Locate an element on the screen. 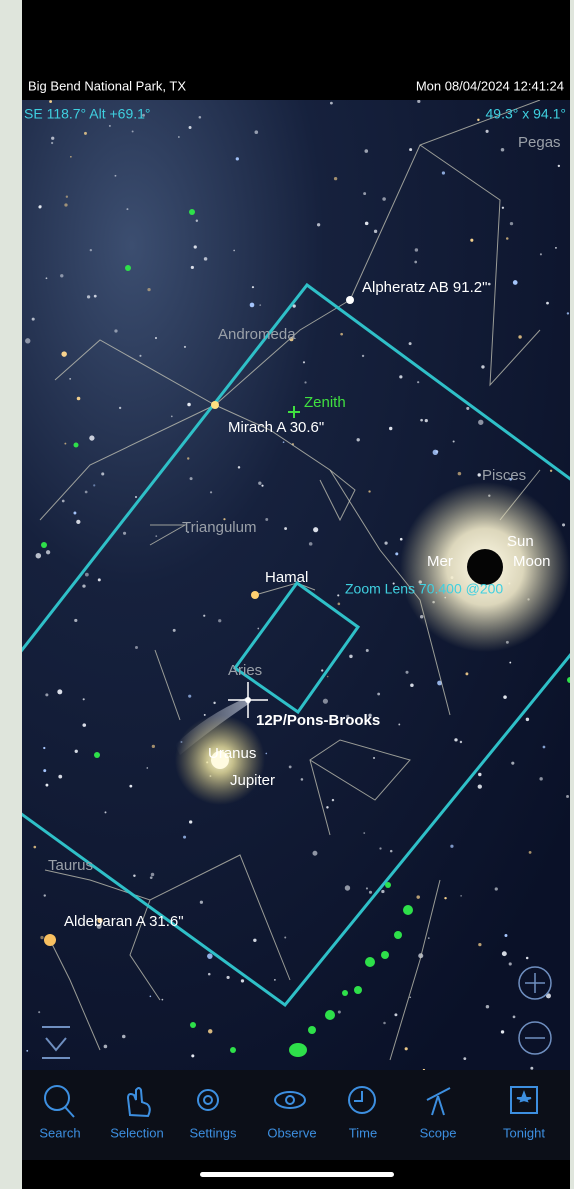 The width and height of the screenshot is (574, 1189). search-icon is located at coordinates (59, 1101).